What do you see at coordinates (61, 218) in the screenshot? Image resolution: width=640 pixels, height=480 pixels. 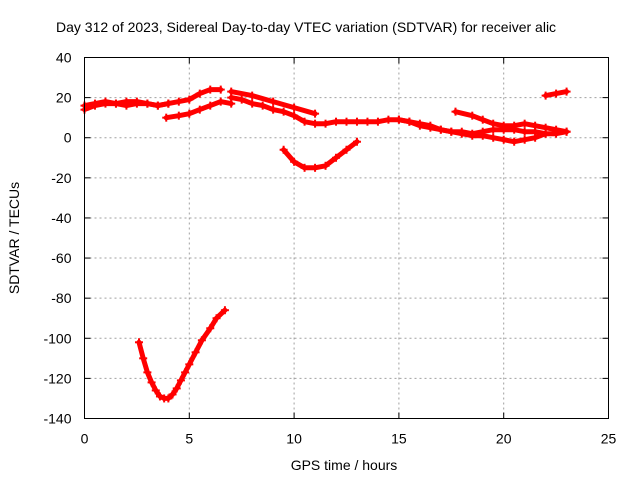 I see `y-tick-label: -40` at bounding box center [61, 218].